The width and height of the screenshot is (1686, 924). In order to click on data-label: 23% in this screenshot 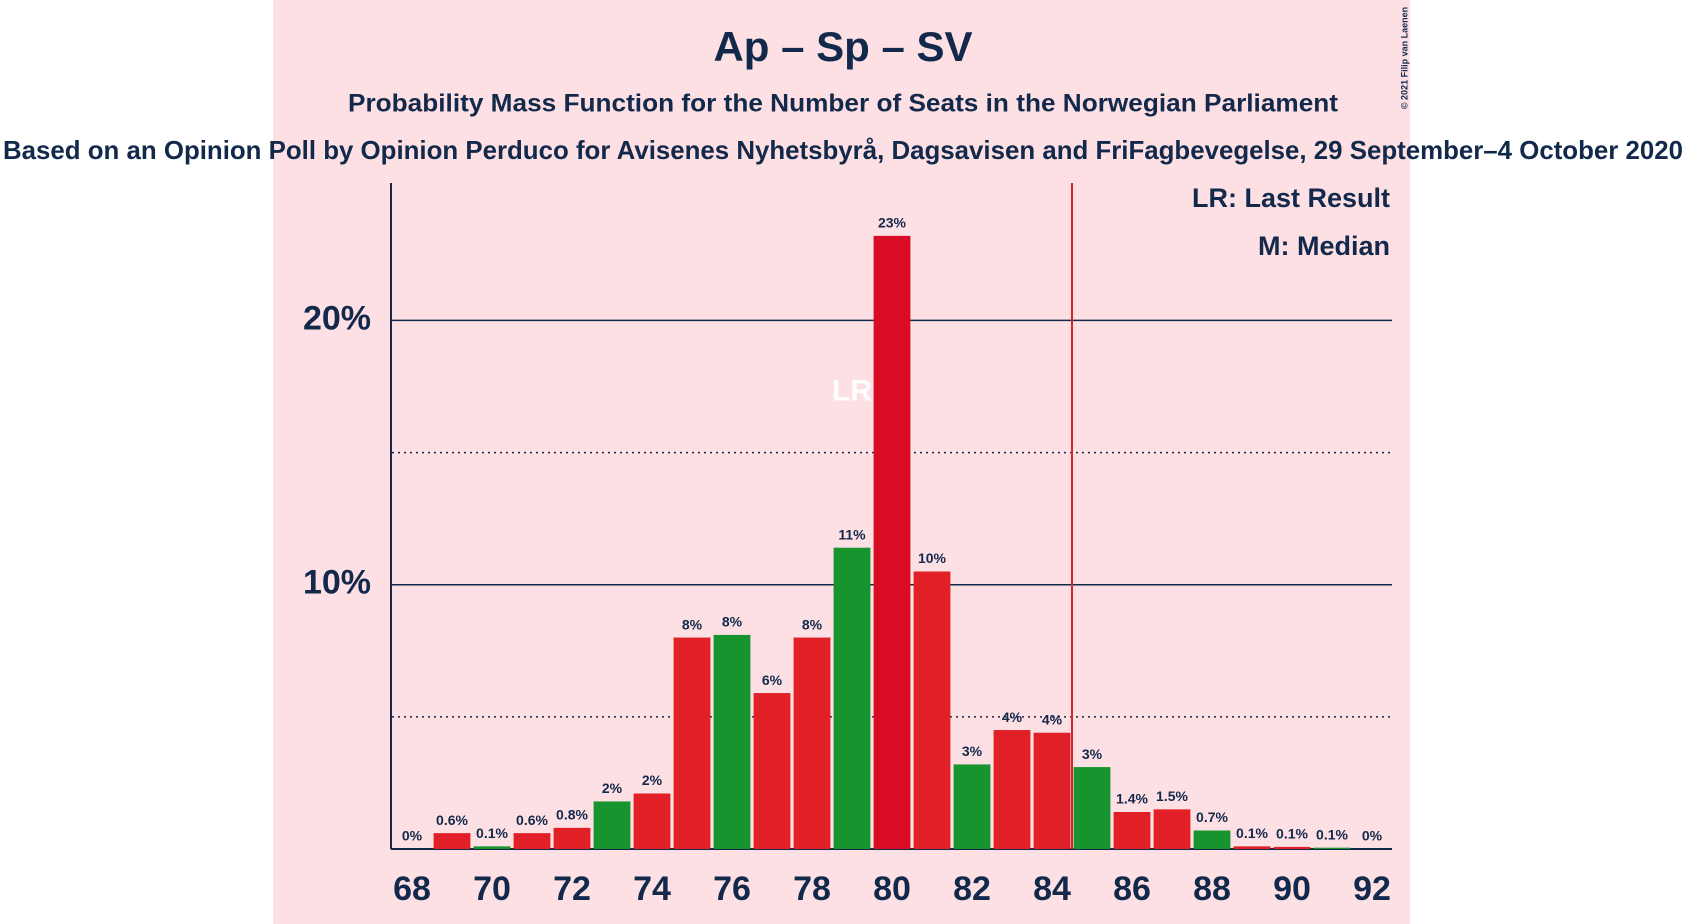, I will do `click(892, 223)`.